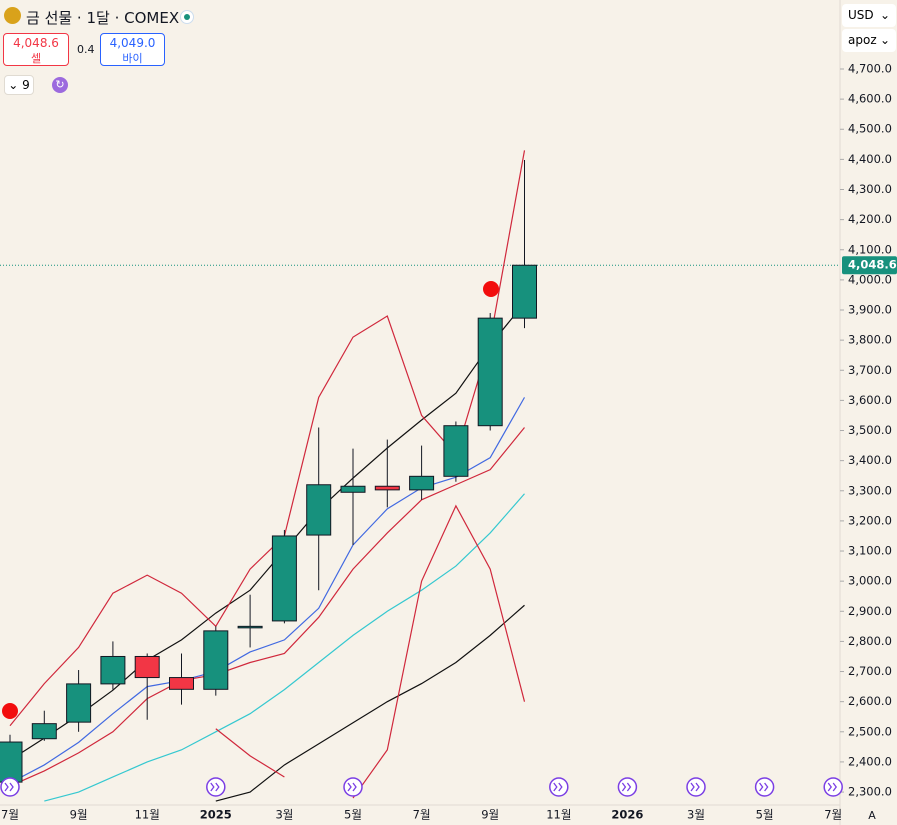 Image resolution: width=897 pixels, height=825 pixels. What do you see at coordinates (870, 671) in the screenshot?
I see `y-tick-label: 2,700.0` at bounding box center [870, 671].